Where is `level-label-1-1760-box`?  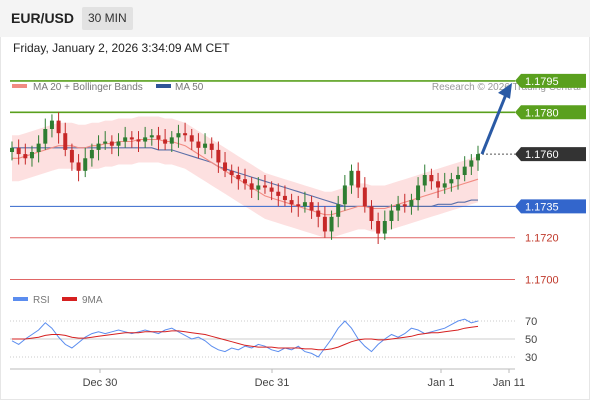 level-label-1-1760-box is located at coordinates (550, 154).